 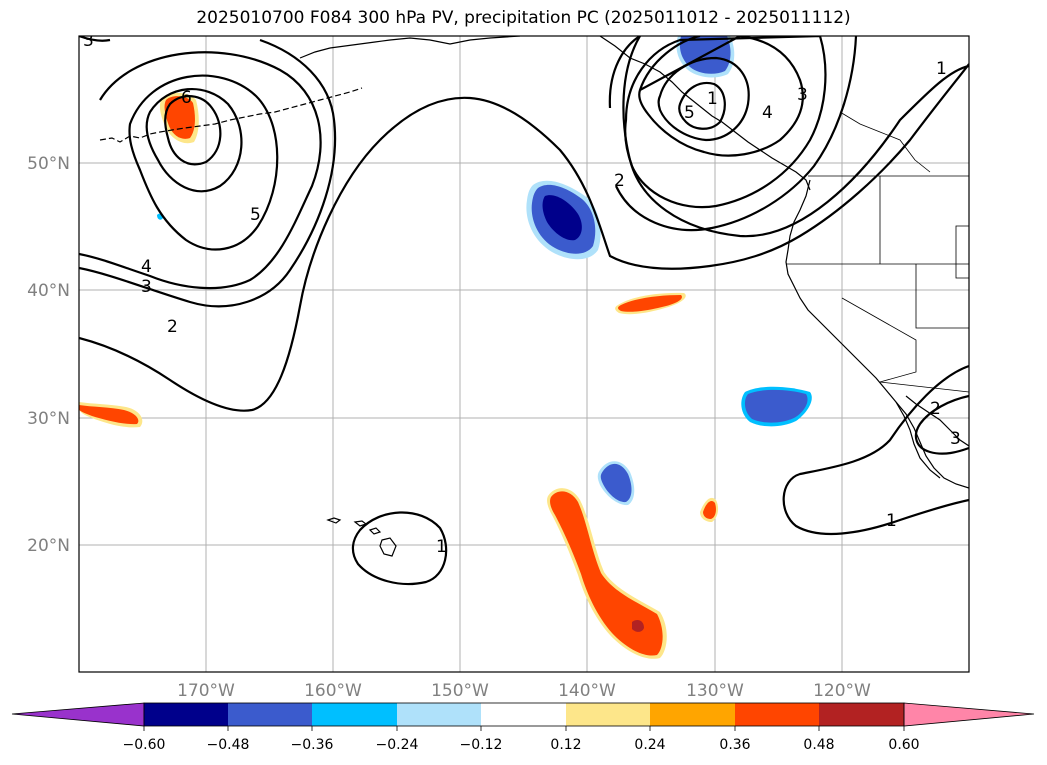 I want to click on lat-label: 30°N, so click(x=48, y=419).